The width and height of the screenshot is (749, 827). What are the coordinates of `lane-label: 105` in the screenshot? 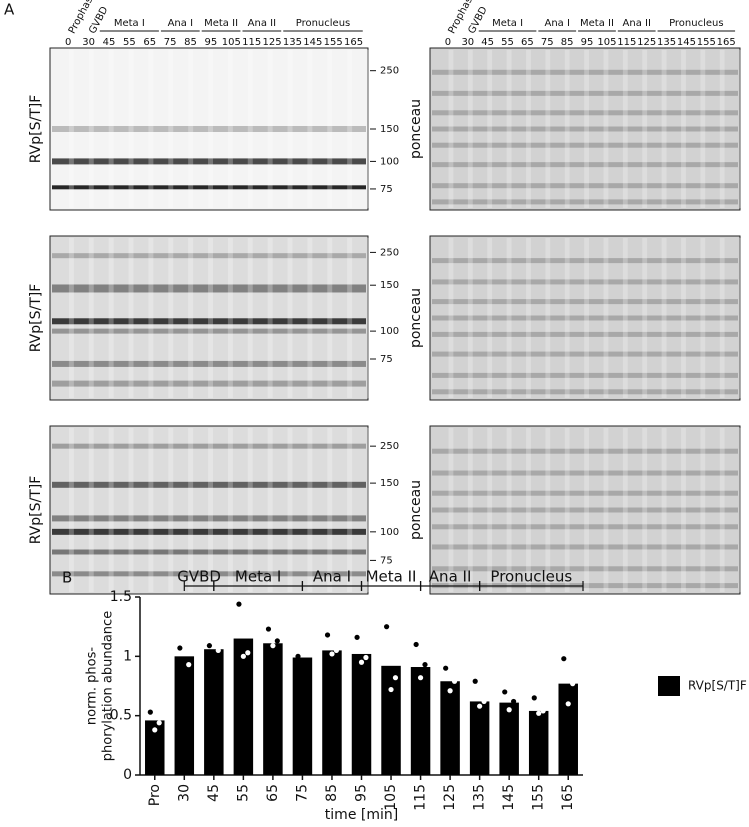 It's located at (606, 42).